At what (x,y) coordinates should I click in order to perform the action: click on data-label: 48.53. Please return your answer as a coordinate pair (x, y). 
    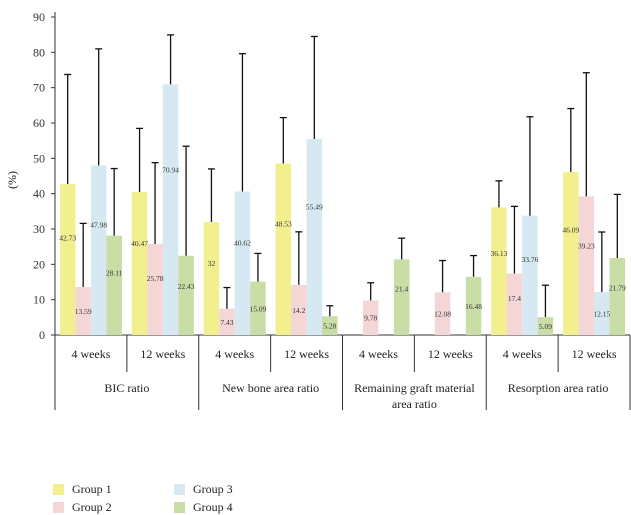
    Looking at the image, I should click on (283, 223).